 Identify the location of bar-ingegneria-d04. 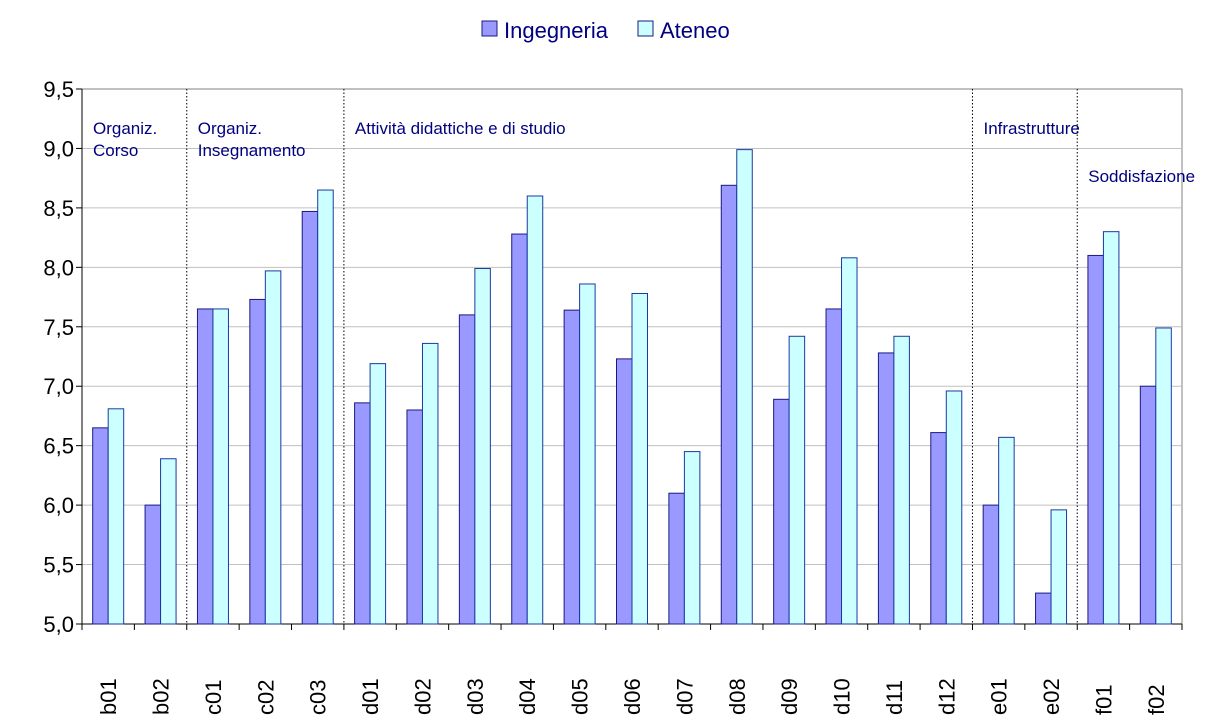
(519, 429).